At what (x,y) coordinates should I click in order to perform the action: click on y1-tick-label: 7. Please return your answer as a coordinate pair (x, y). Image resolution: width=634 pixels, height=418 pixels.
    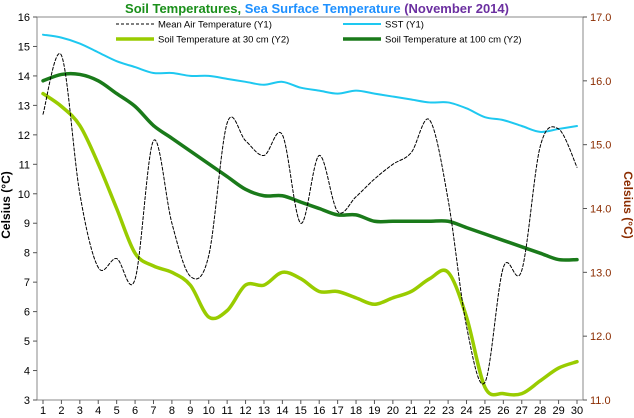
    Looking at the image, I should click on (27, 283).